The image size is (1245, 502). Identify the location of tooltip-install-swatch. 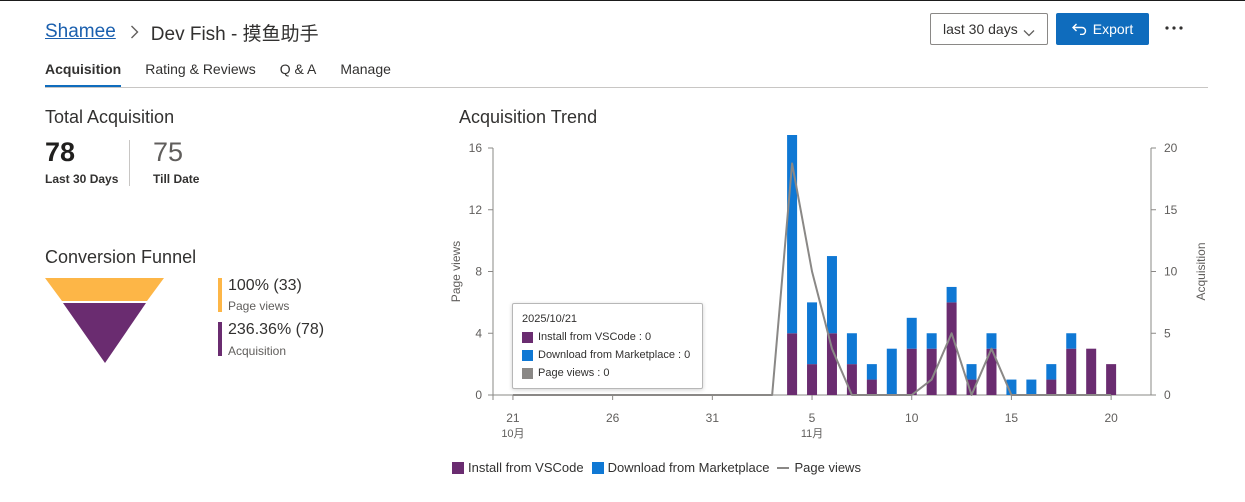
(527, 337).